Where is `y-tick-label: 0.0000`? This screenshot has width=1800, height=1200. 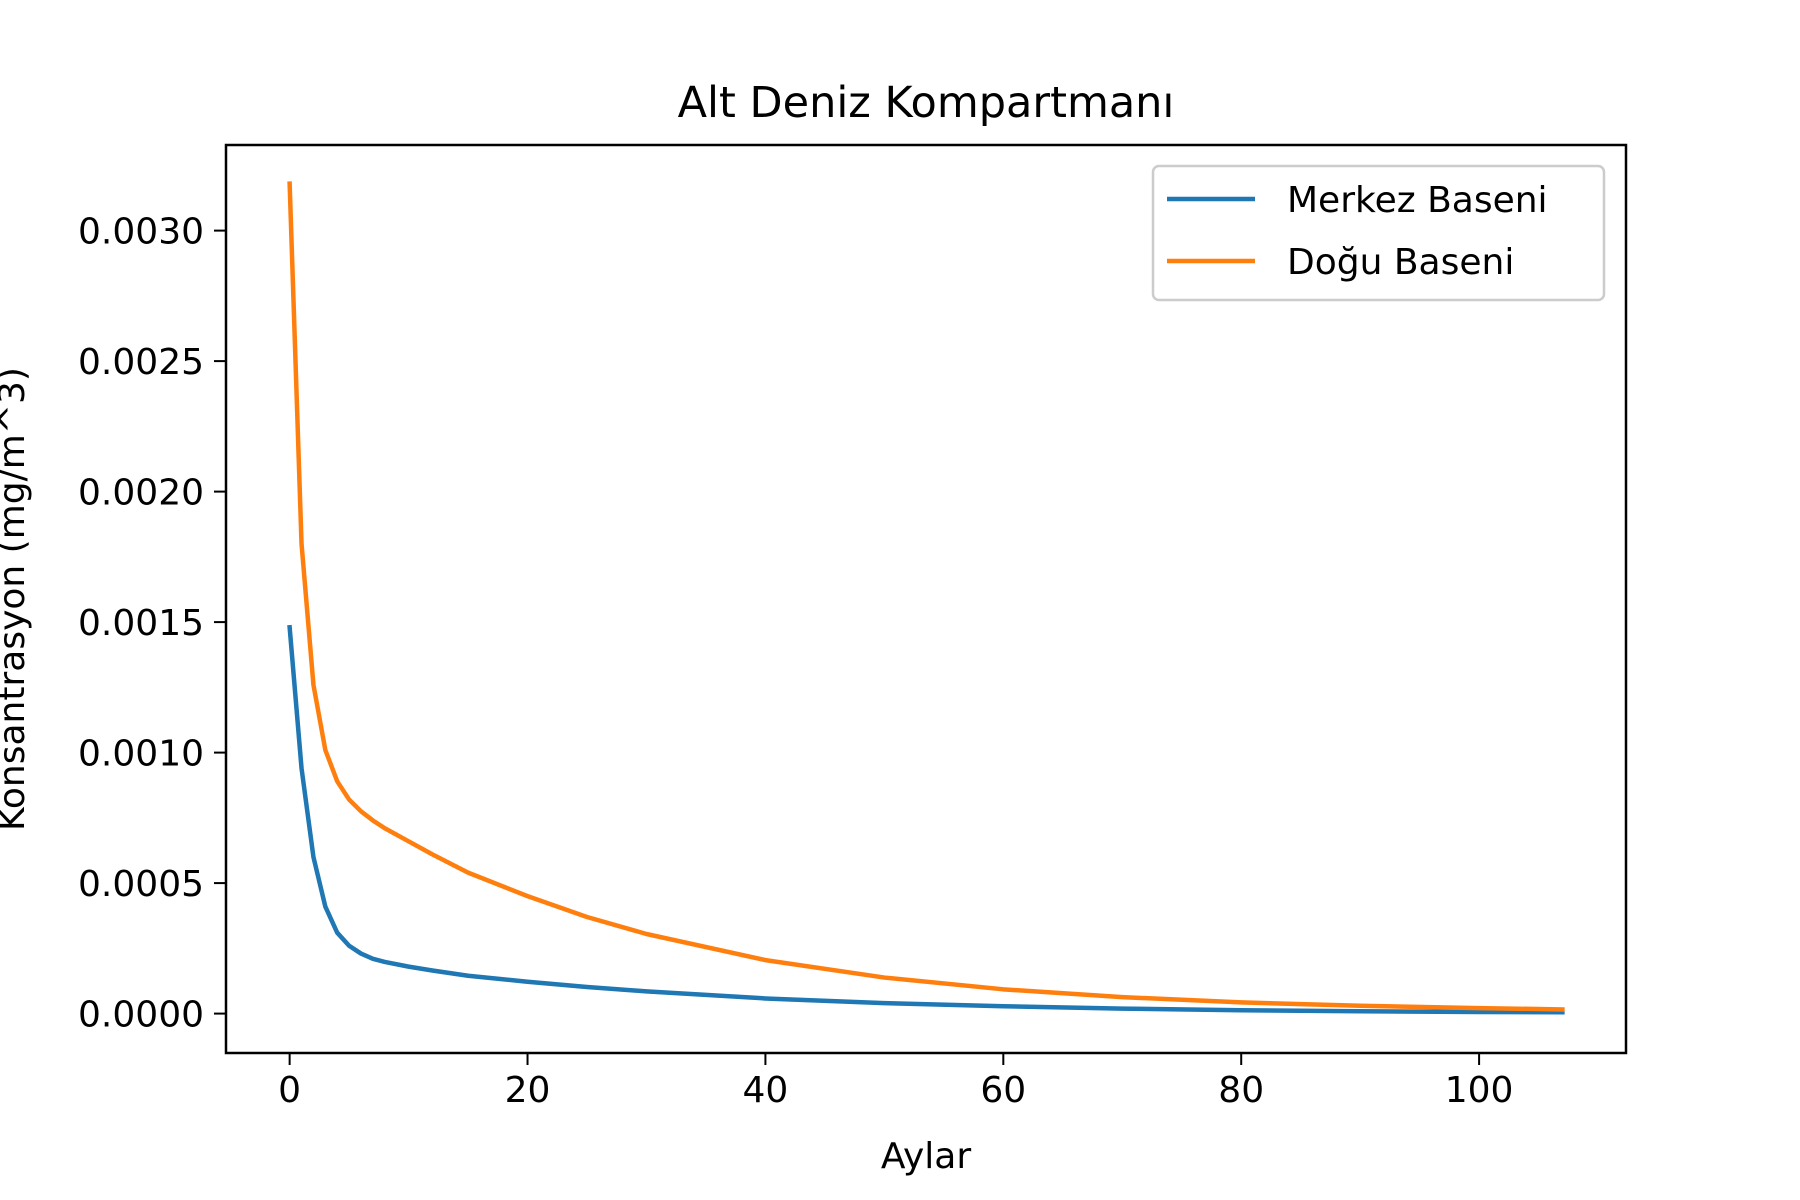 y-tick-label: 0.0000 is located at coordinates (141, 1015).